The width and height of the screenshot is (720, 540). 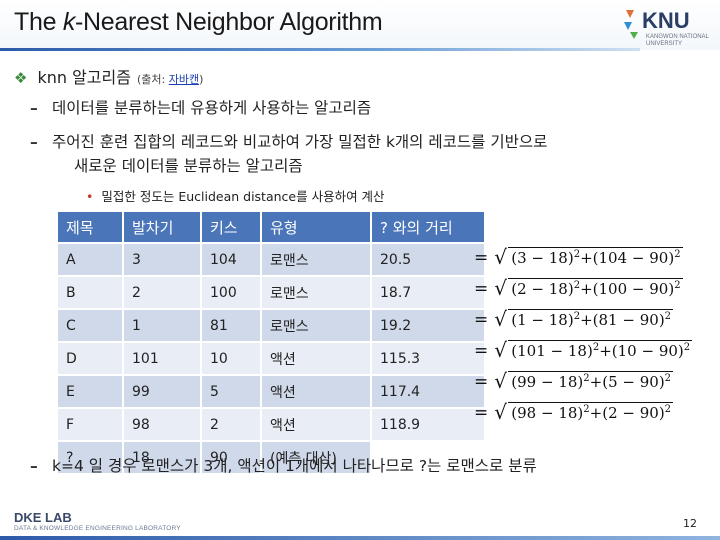 What do you see at coordinates (428, 359) in the screenshot?
I see `cell-distance: 115.3` at bounding box center [428, 359].